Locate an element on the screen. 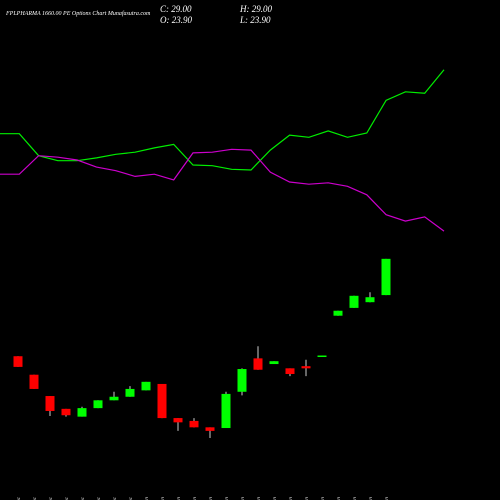  x-tick-label: 02 Jan is located at coordinates (163, 498).